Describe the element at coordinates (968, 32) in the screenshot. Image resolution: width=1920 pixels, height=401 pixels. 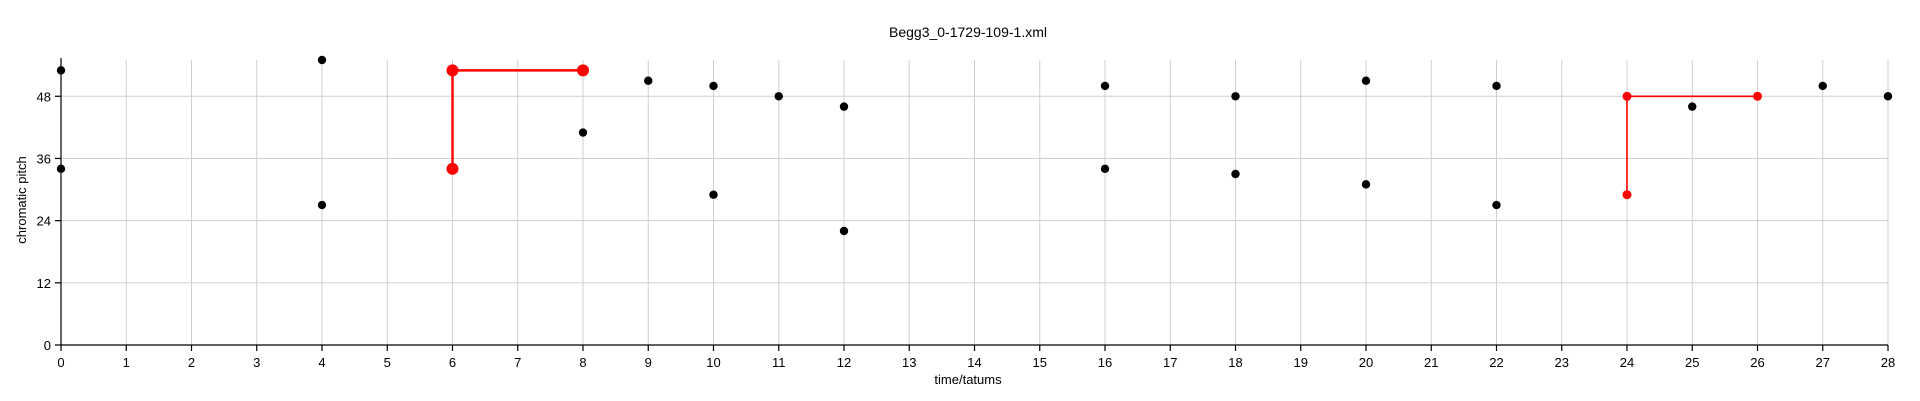
I see `chart-title: Begg3_0-1729-109-1.xml` at that location.